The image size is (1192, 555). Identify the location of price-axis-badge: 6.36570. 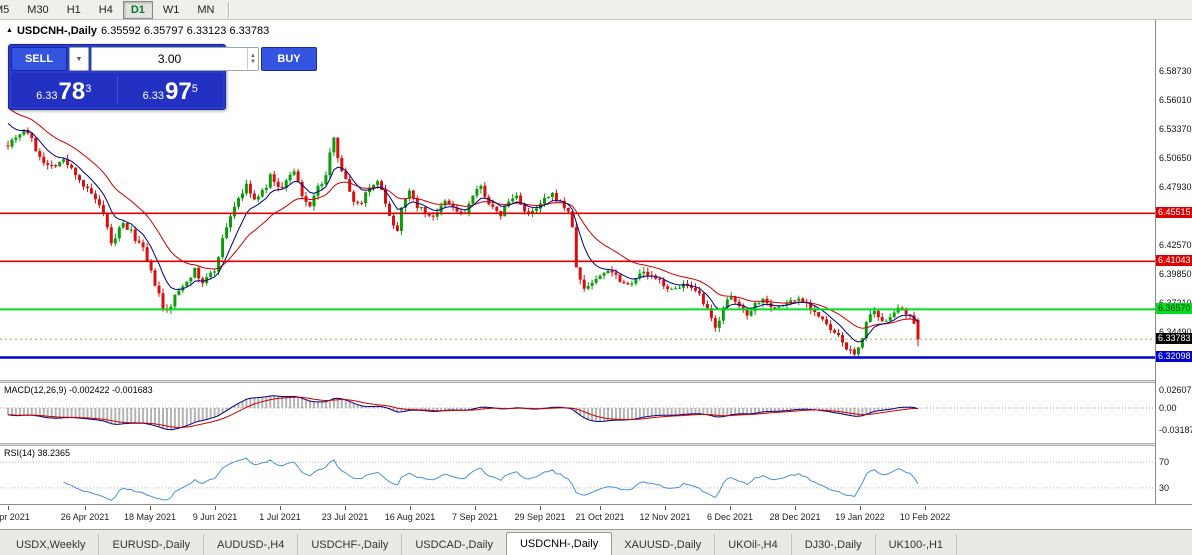
(1174, 309).